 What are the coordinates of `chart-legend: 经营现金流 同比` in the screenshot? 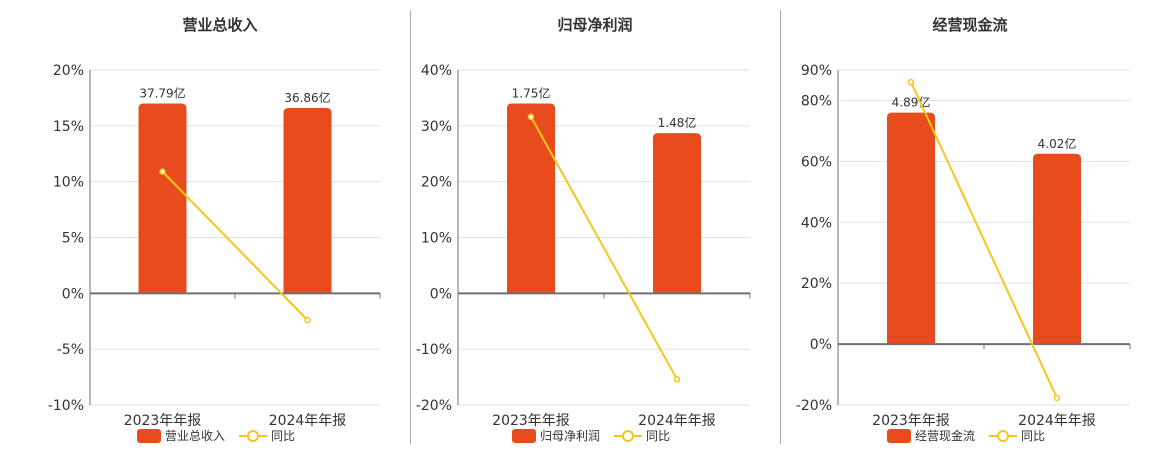 It's located at (970, 435).